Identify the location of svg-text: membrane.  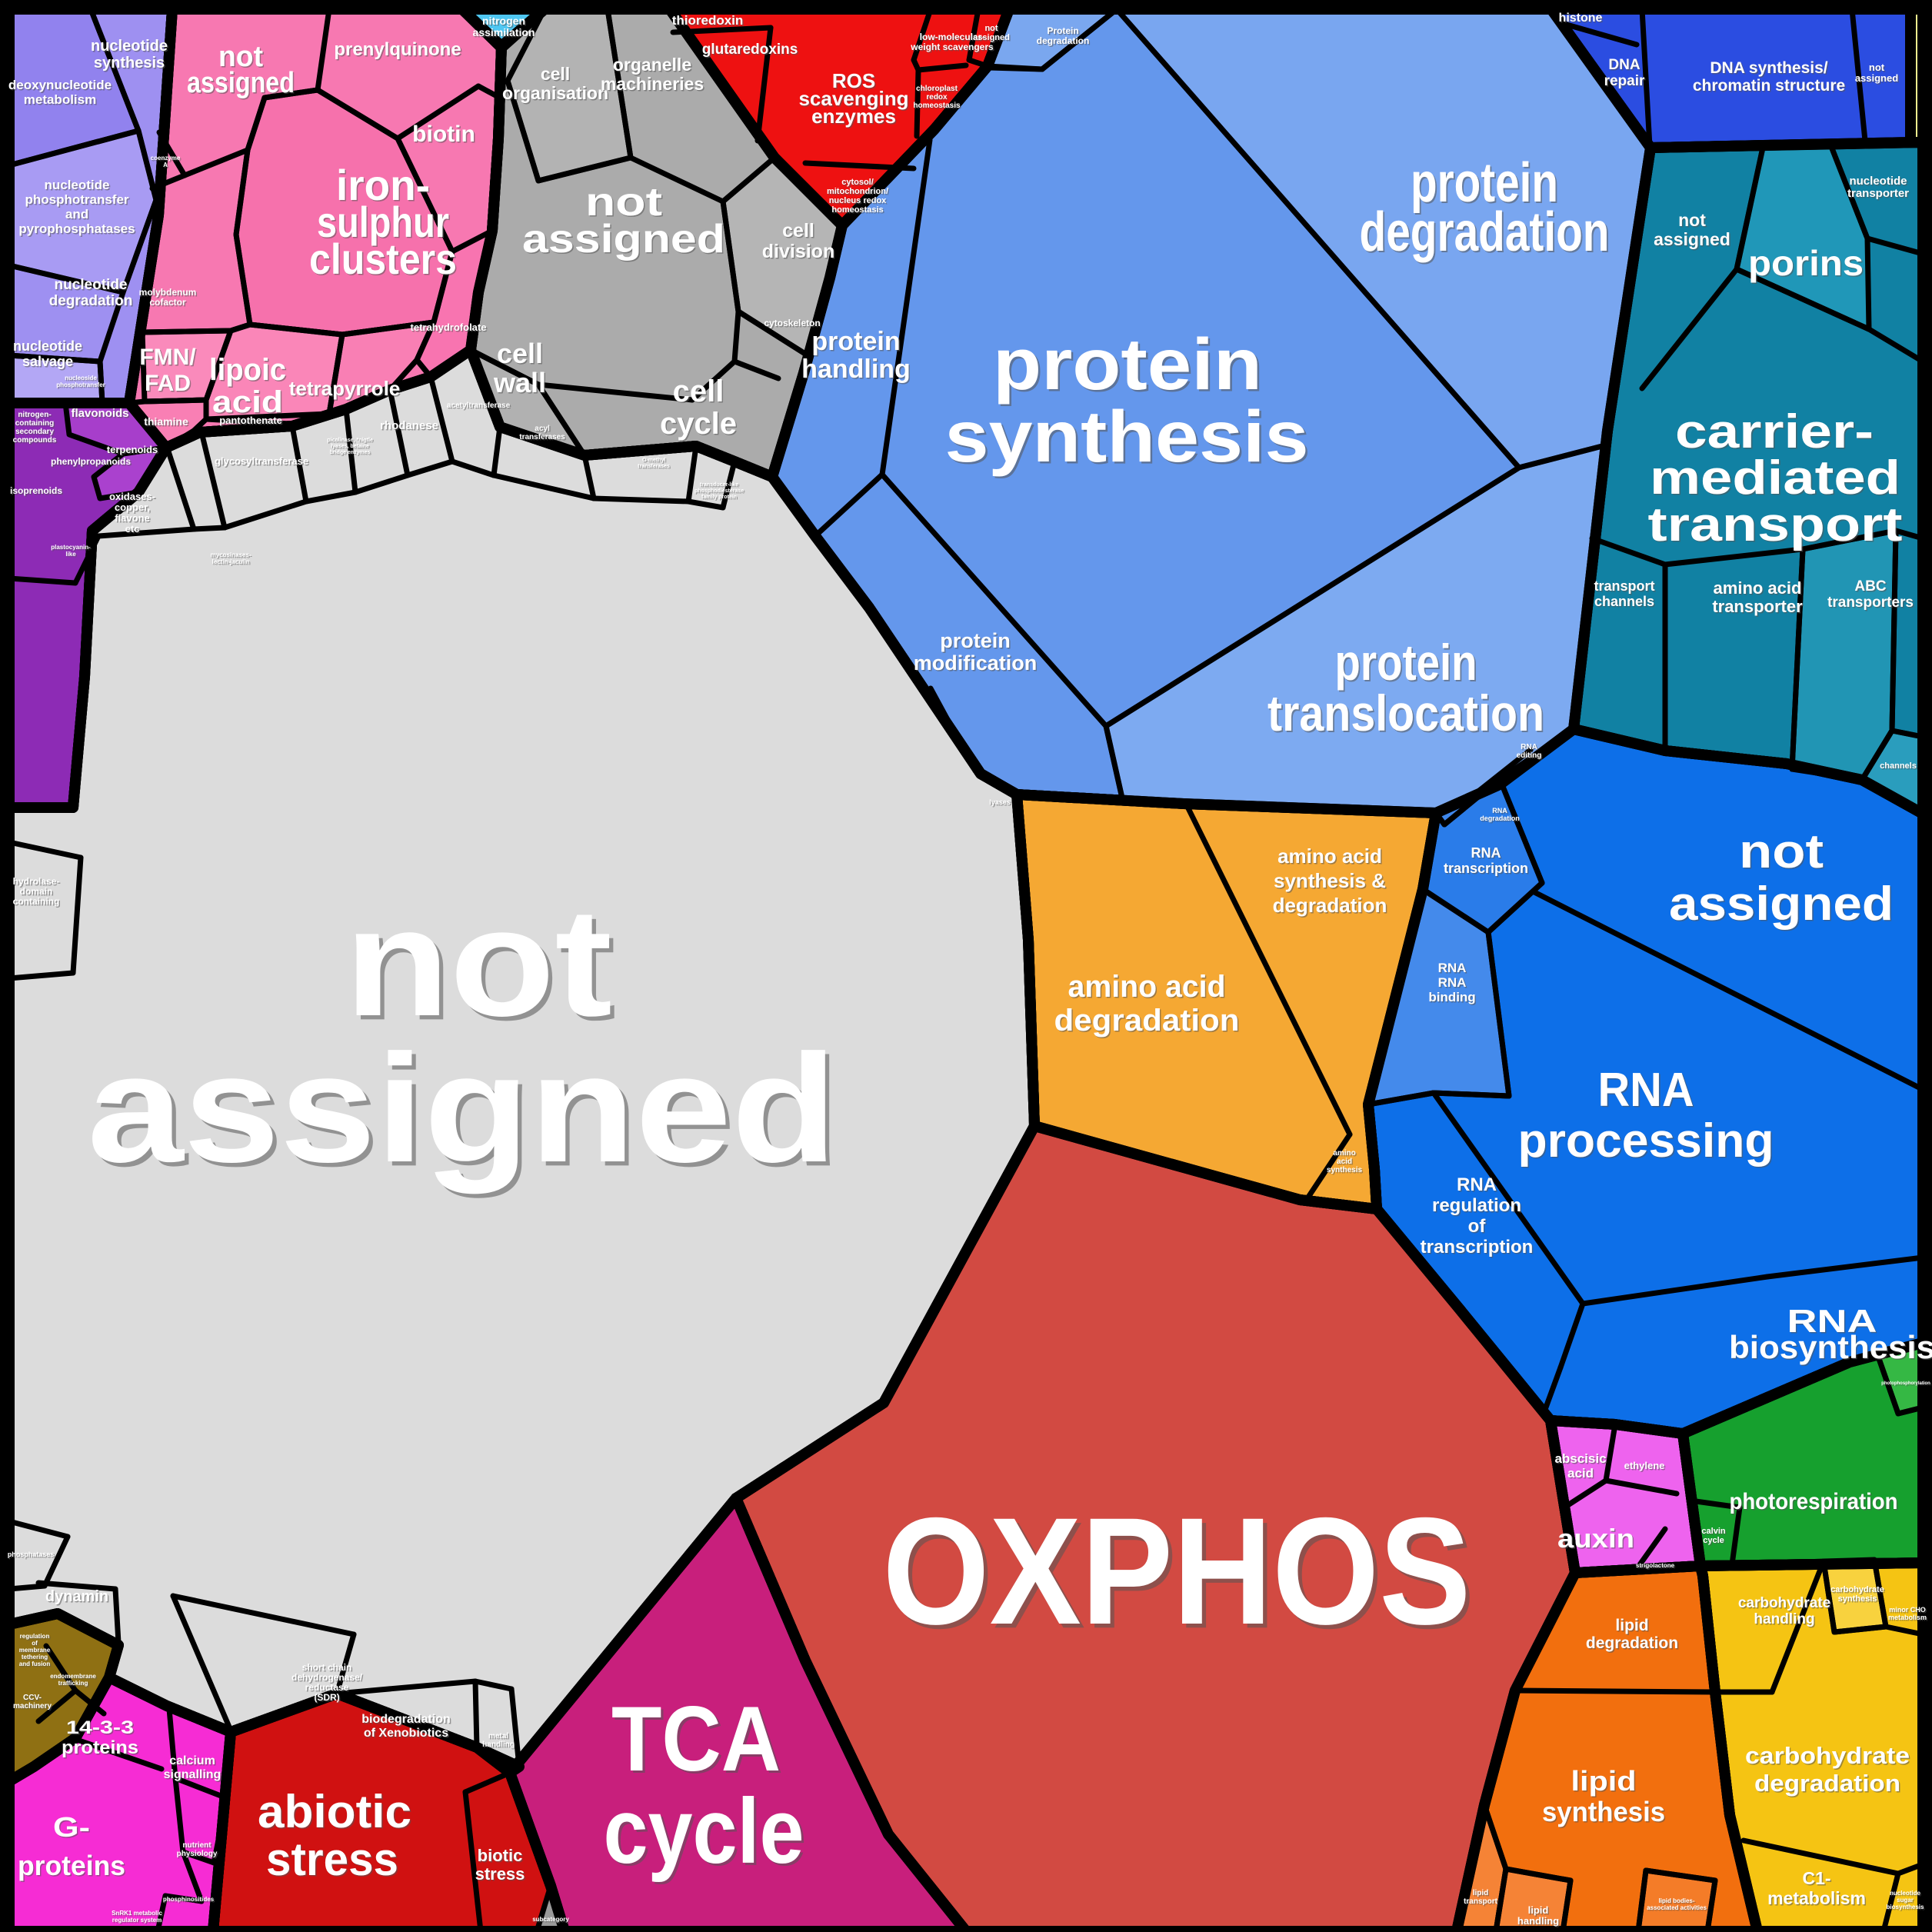
(35, 1650).